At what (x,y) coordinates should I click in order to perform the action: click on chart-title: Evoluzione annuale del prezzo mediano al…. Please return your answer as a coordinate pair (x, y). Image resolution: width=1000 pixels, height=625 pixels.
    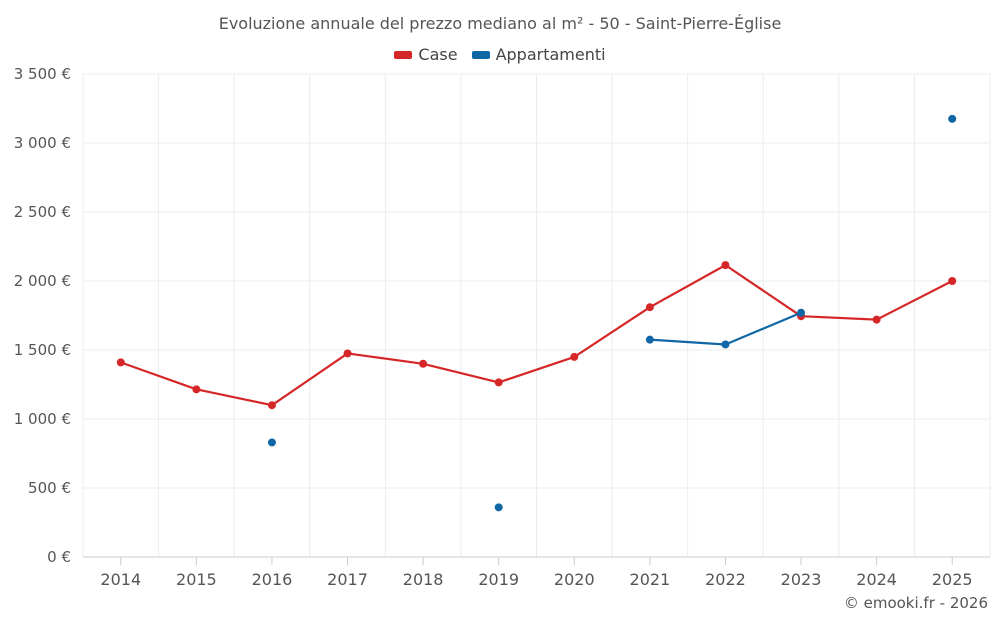
    Looking at the image, I should click on (500, 23).